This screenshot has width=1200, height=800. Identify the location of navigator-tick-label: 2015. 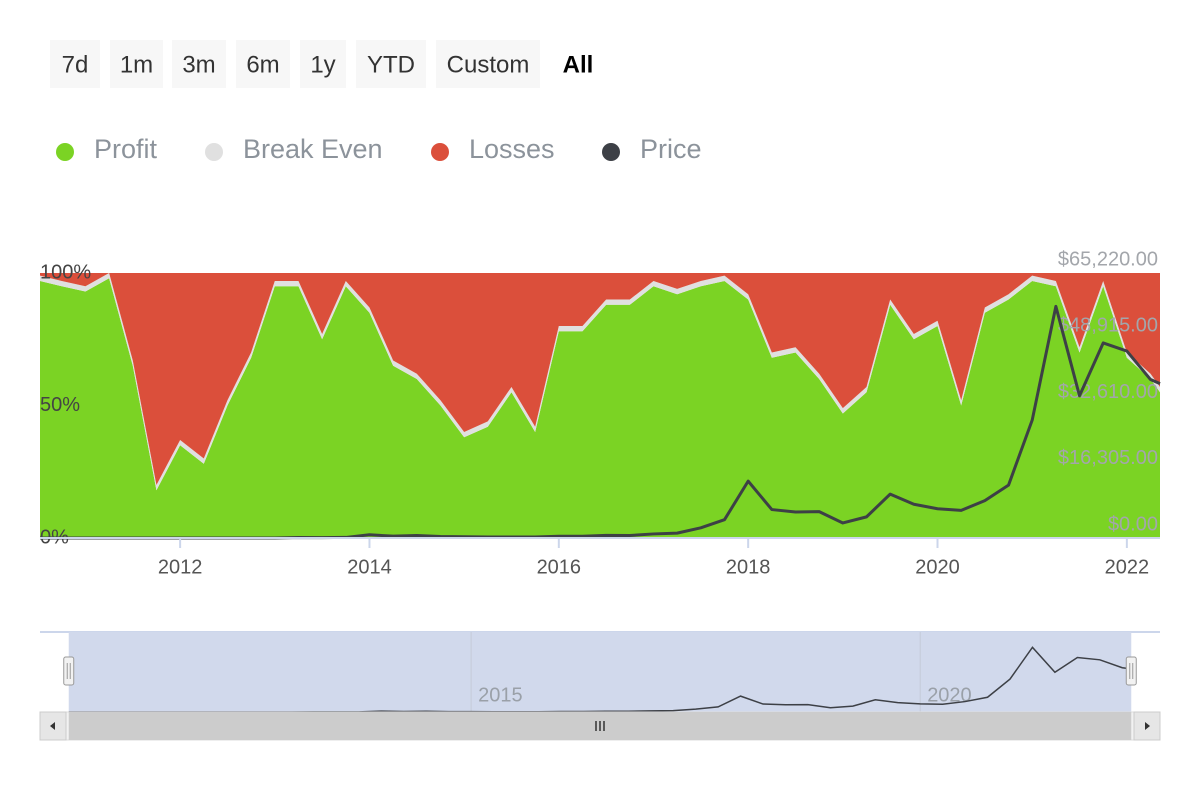
(500, 695).